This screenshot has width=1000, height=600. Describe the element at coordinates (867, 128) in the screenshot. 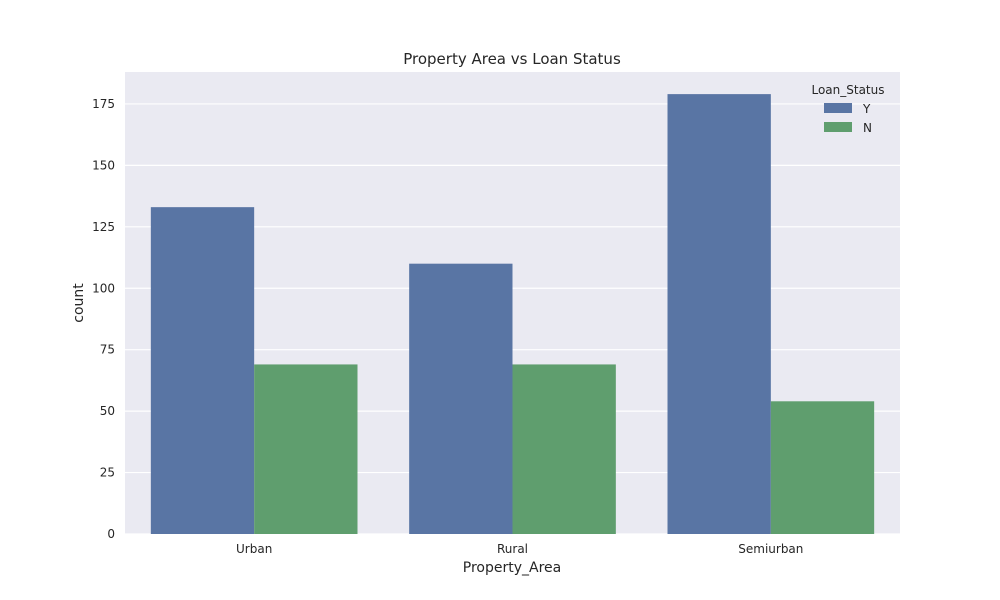

I see `legend-label-n: N` at that location.